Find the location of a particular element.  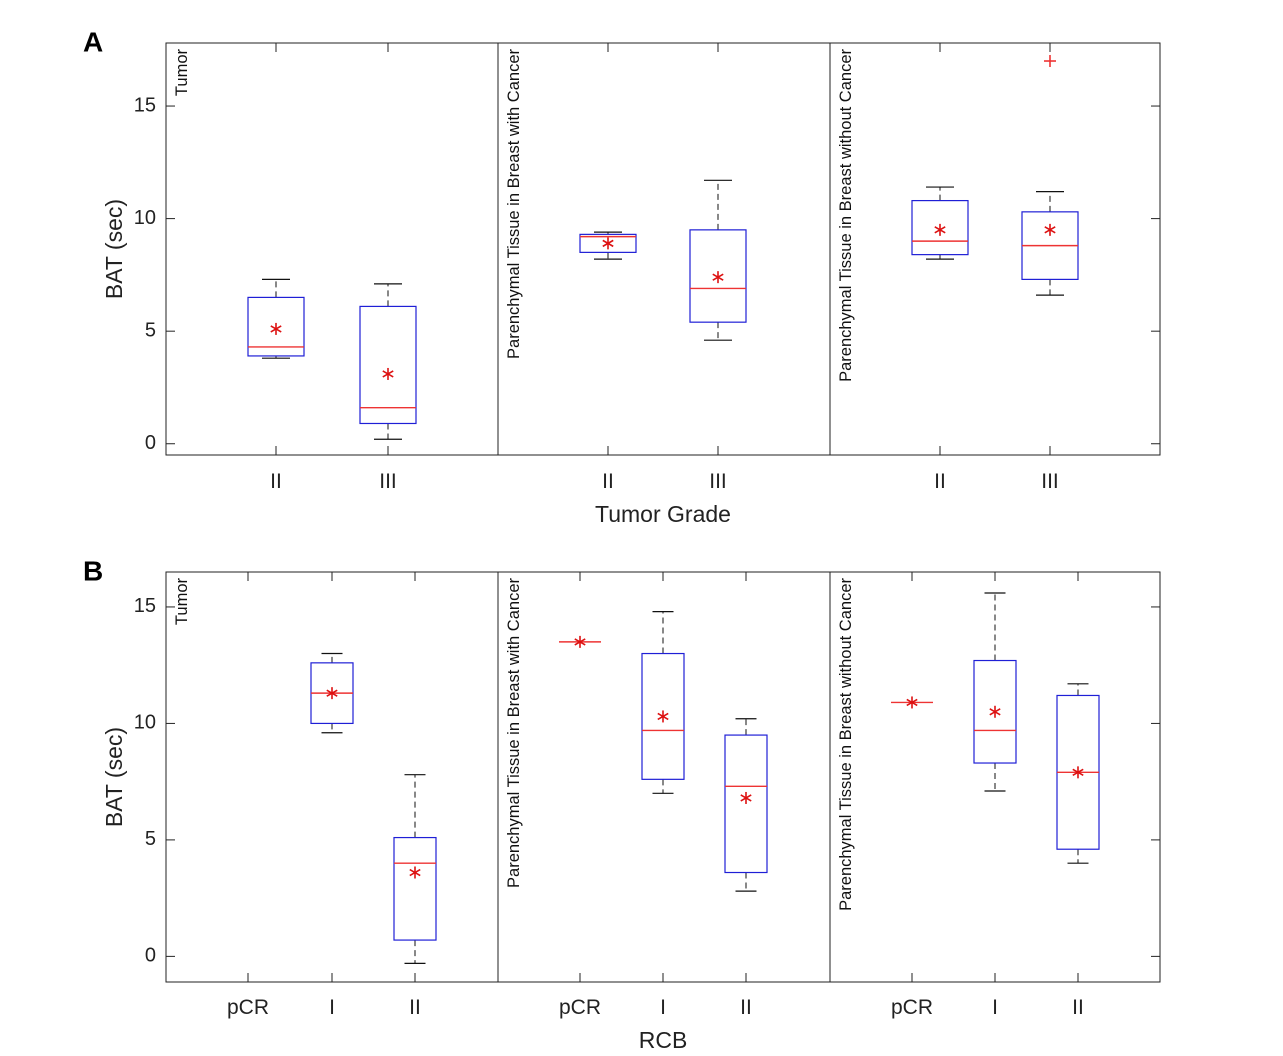

x-axis-label: Tumor Grade is located at coordinates (663, 514).